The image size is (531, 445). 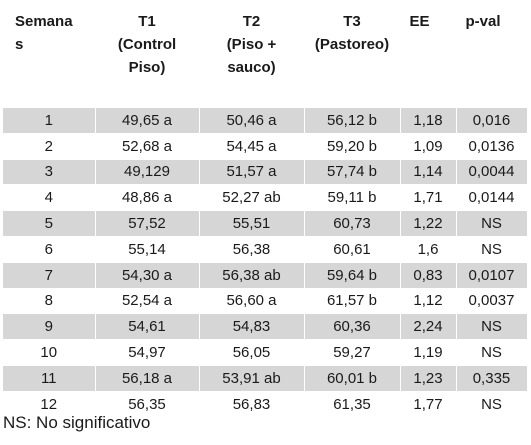 What do you see at coordinates (147, 301) in the screenshot?
I see `cell-t1: 52,54 a` at bounding box center [147, 301].